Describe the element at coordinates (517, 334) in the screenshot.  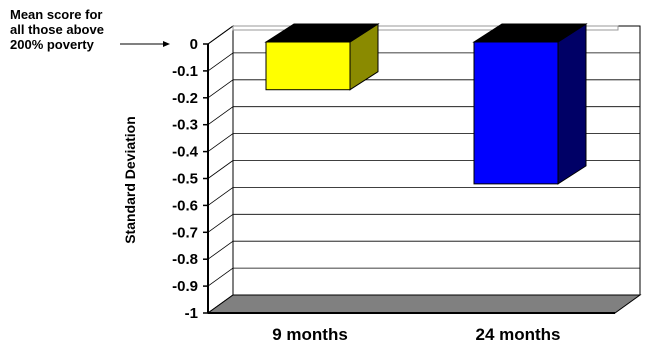
I see `x-tick-label: 24 months` at that location.